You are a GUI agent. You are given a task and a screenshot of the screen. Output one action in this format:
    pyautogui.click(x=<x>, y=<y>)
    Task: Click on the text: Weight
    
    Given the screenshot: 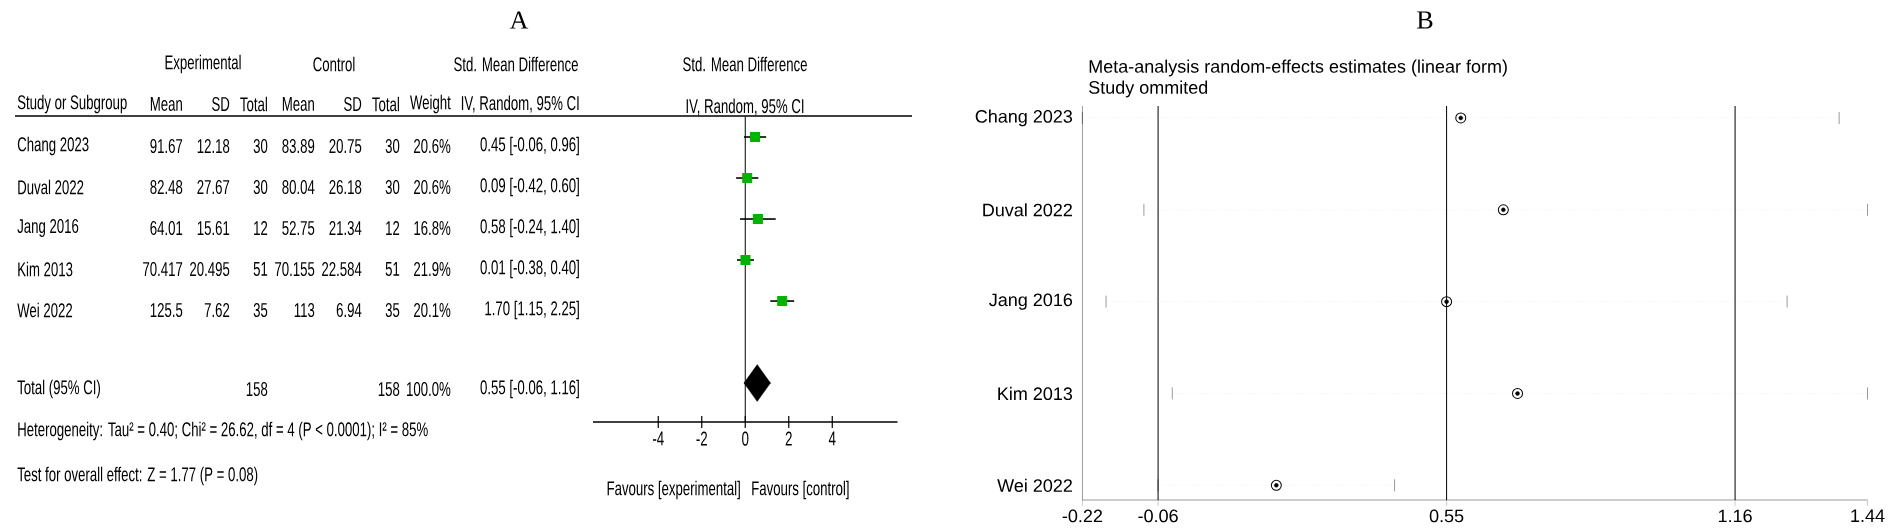 What is the action you would take?
    pyautogui.click(x=430, y=104)
    